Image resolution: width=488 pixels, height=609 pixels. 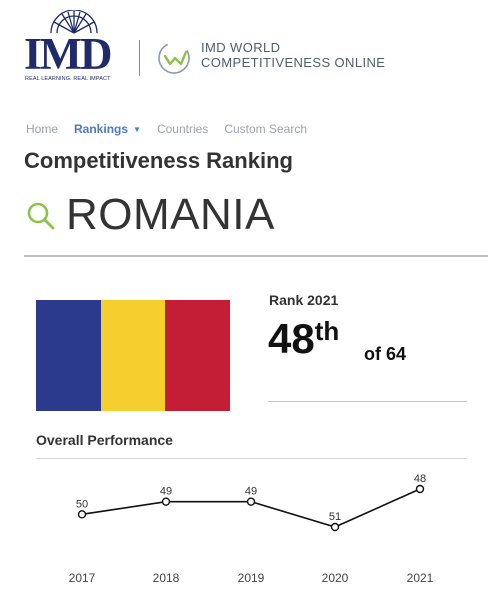 What do you see at coordinates (304, 300) in the screenshot?
I see `rank-label: Rank 2021` at bounding box center [304, 300].